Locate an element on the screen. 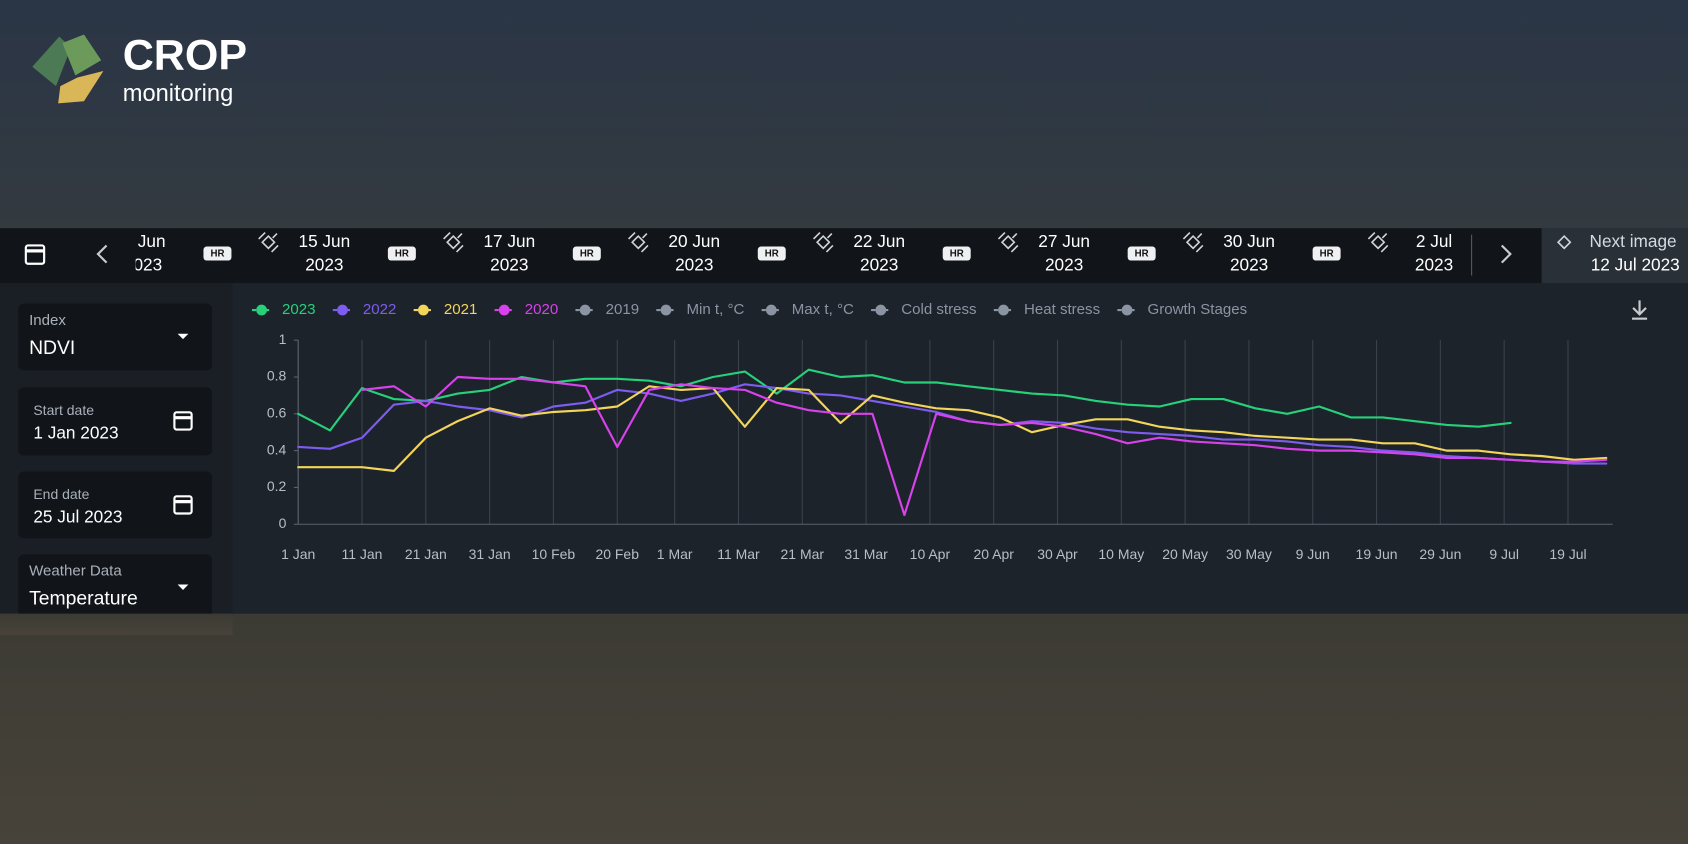 Image resolution: width=1688 pixels, height=844 pixels. form-field: Weather Data Temperature is located at coordinates (115, 592).